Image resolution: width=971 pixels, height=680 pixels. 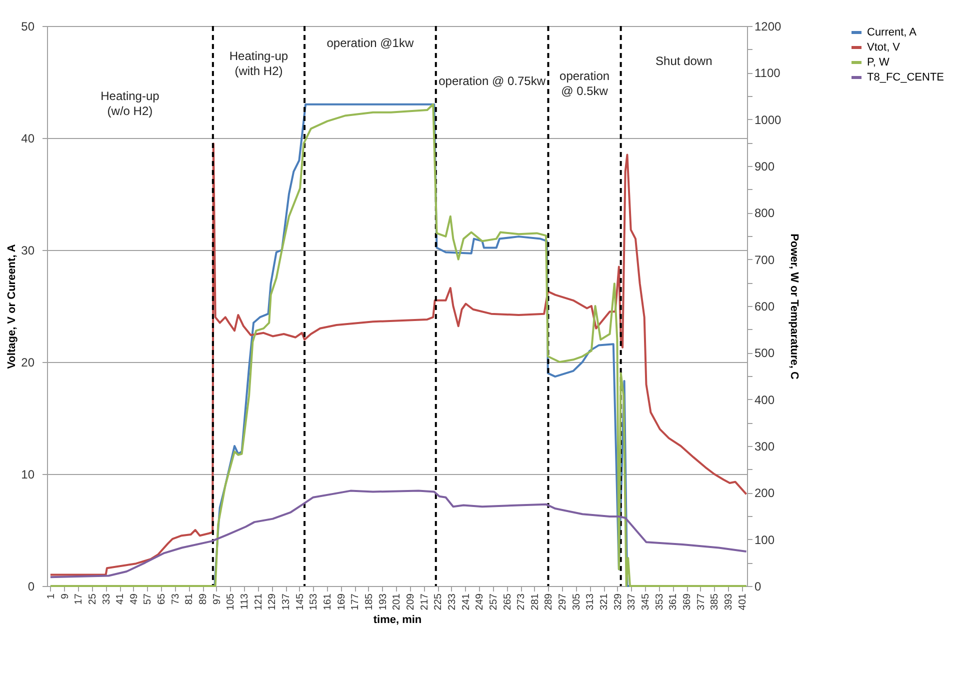 What do you see at coordinates (176, 599) in the screenshot?
I see `x-tick-label: 73` at bounding box center [176, 599].